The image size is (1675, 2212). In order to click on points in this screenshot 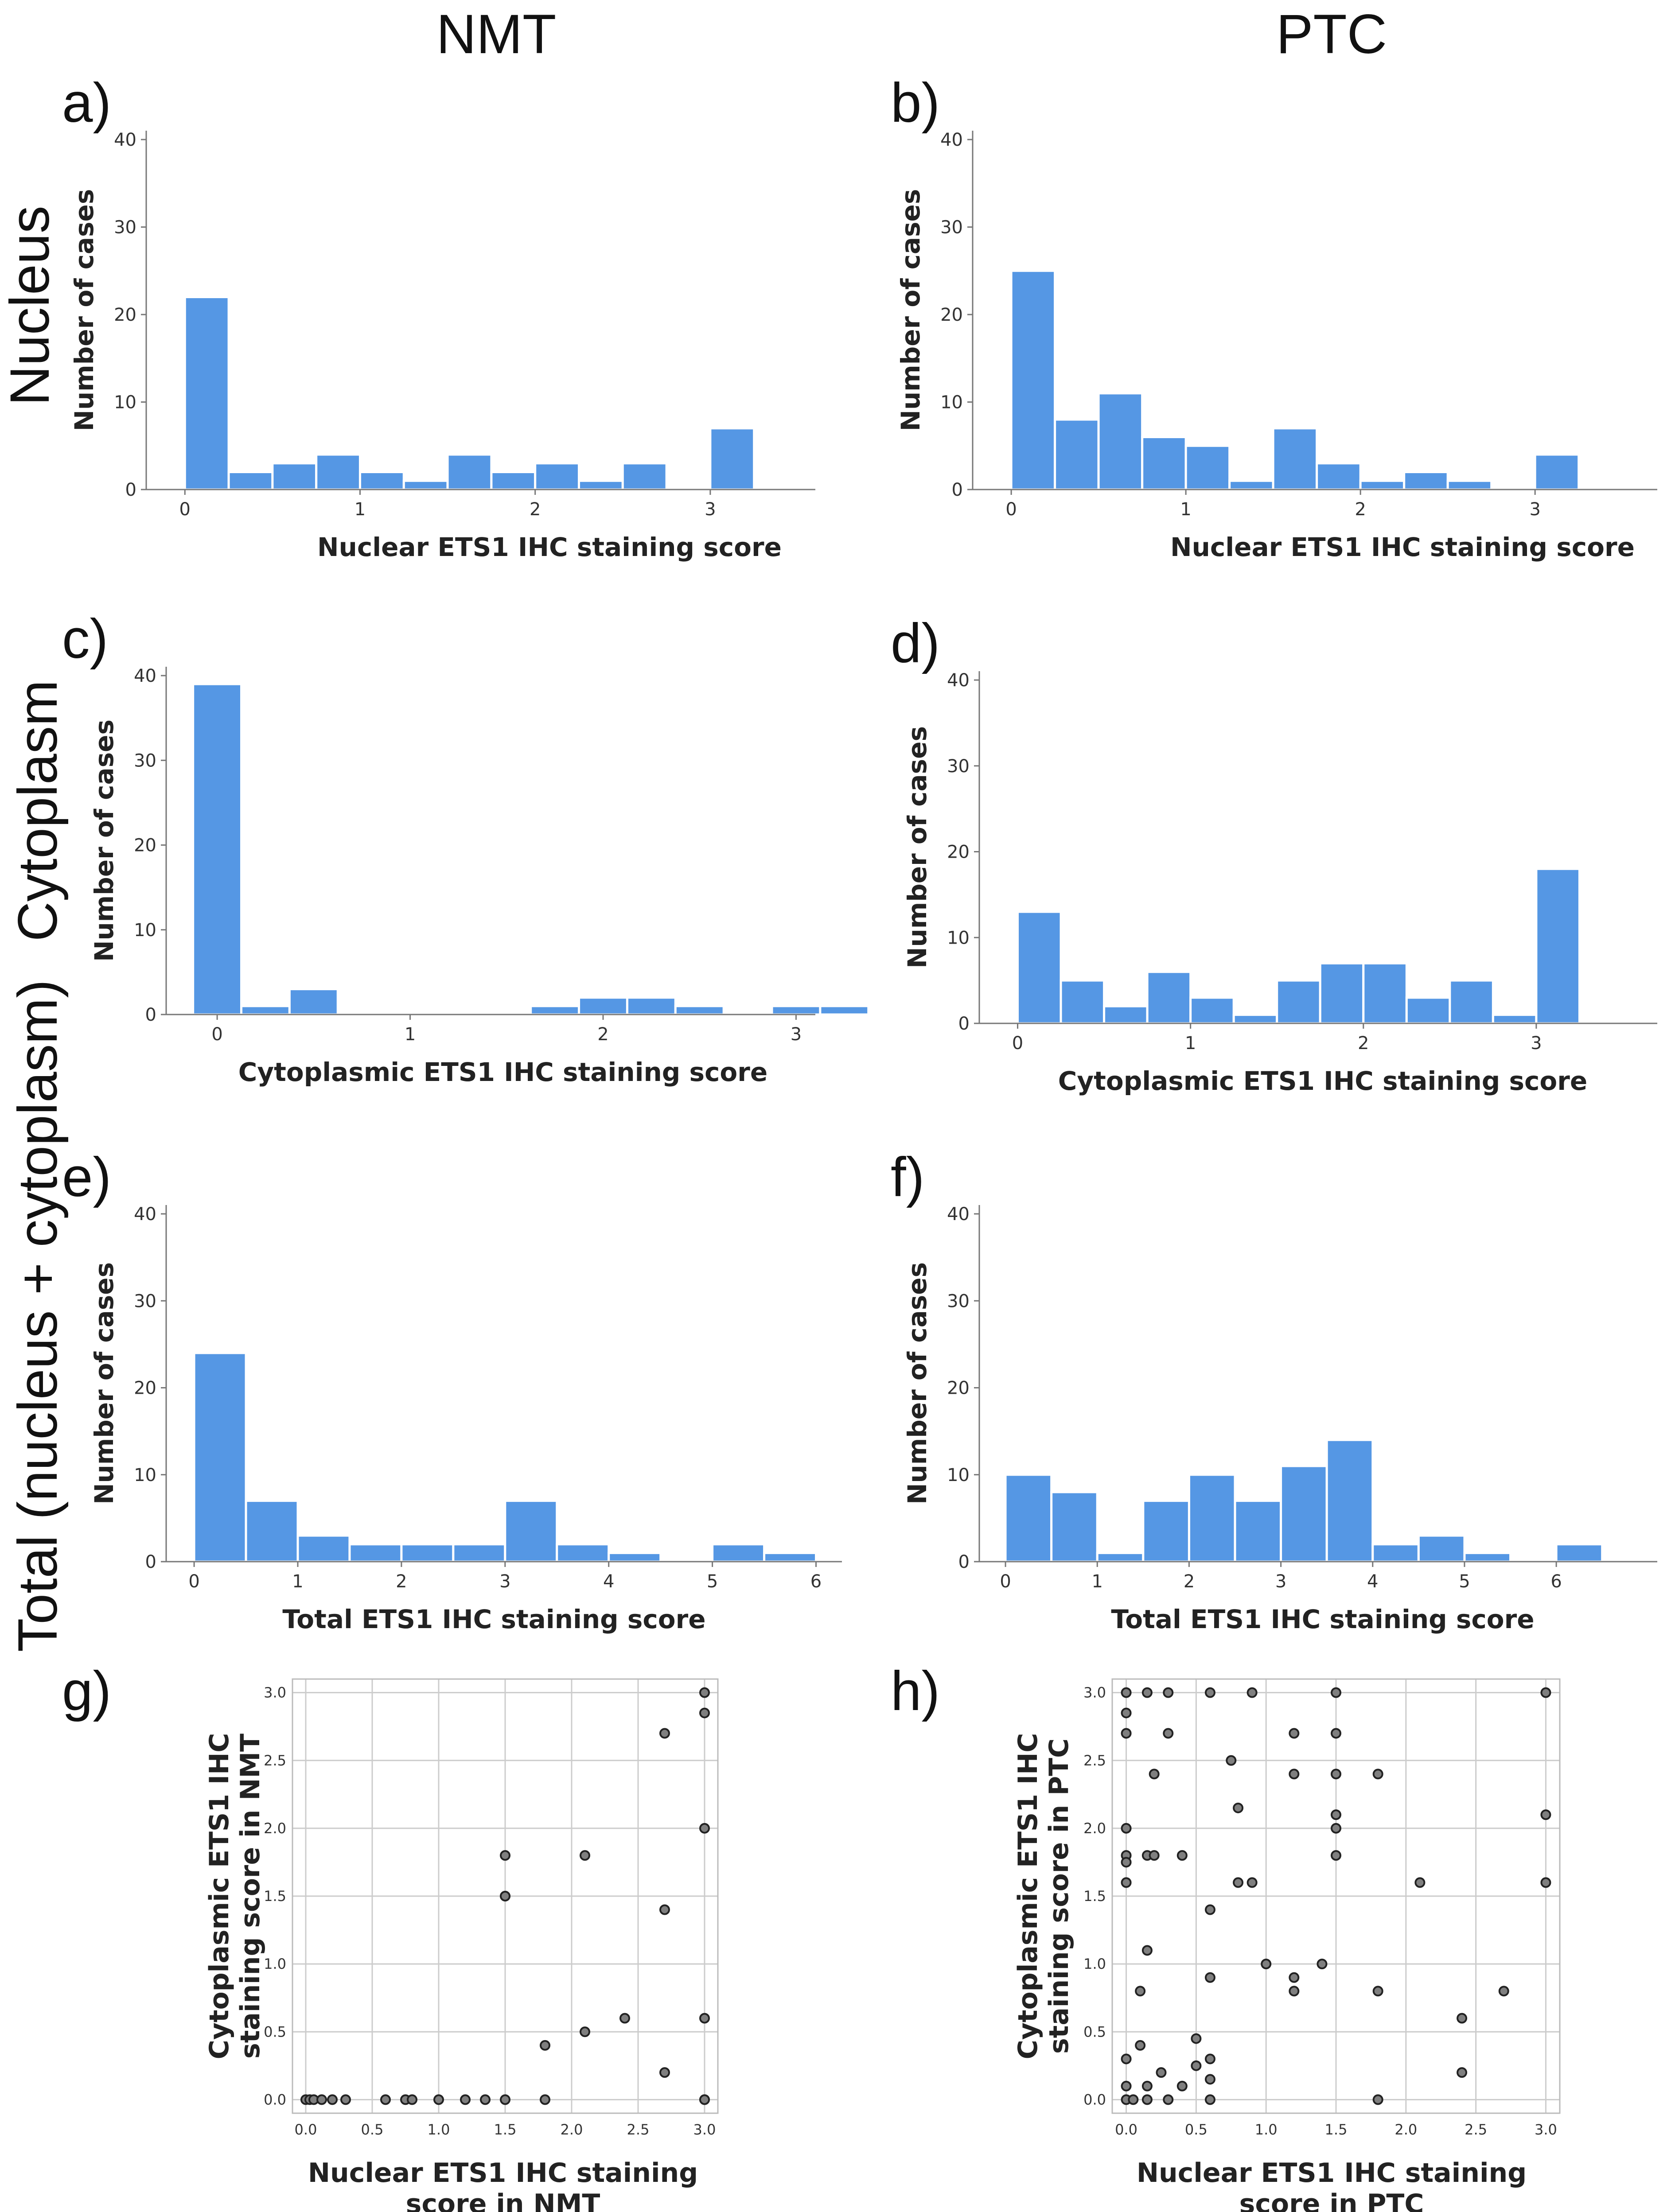, I will do `click(505, 1896)`.